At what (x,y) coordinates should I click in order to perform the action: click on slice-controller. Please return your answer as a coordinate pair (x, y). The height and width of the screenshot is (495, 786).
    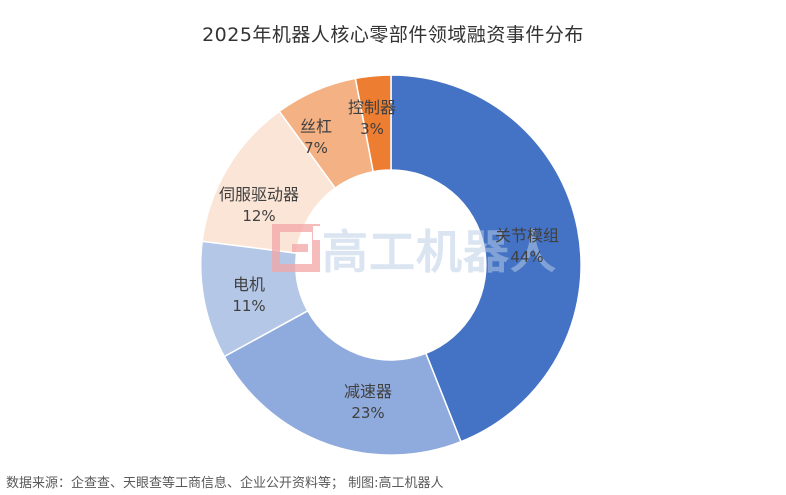
    Looking at the image, I should click on (373, 123).